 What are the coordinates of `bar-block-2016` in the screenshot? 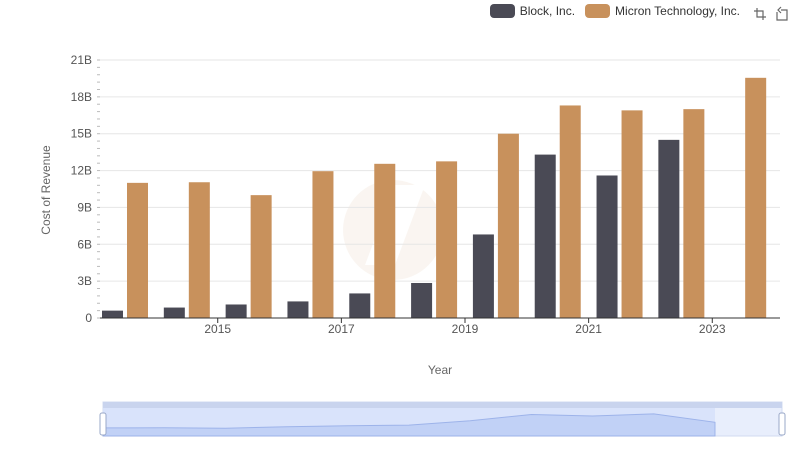 It's located at (236, 311).